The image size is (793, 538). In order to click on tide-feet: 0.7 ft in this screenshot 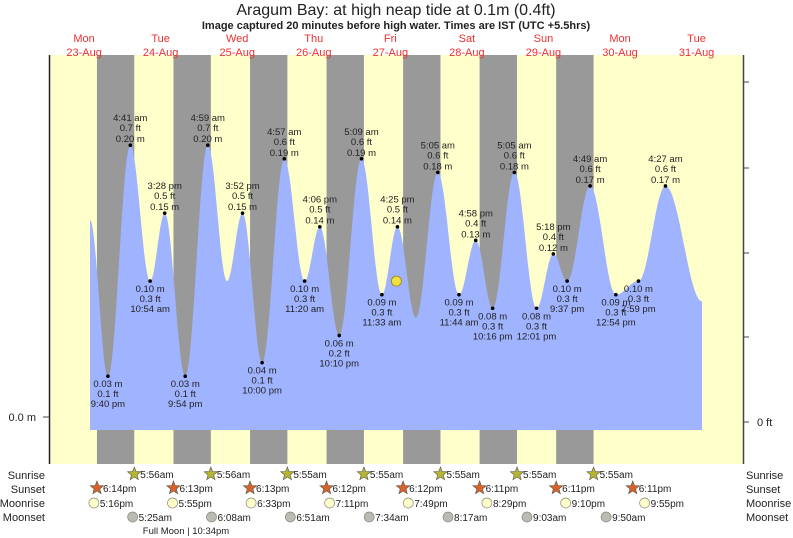, I will do `click(130, 128)`.